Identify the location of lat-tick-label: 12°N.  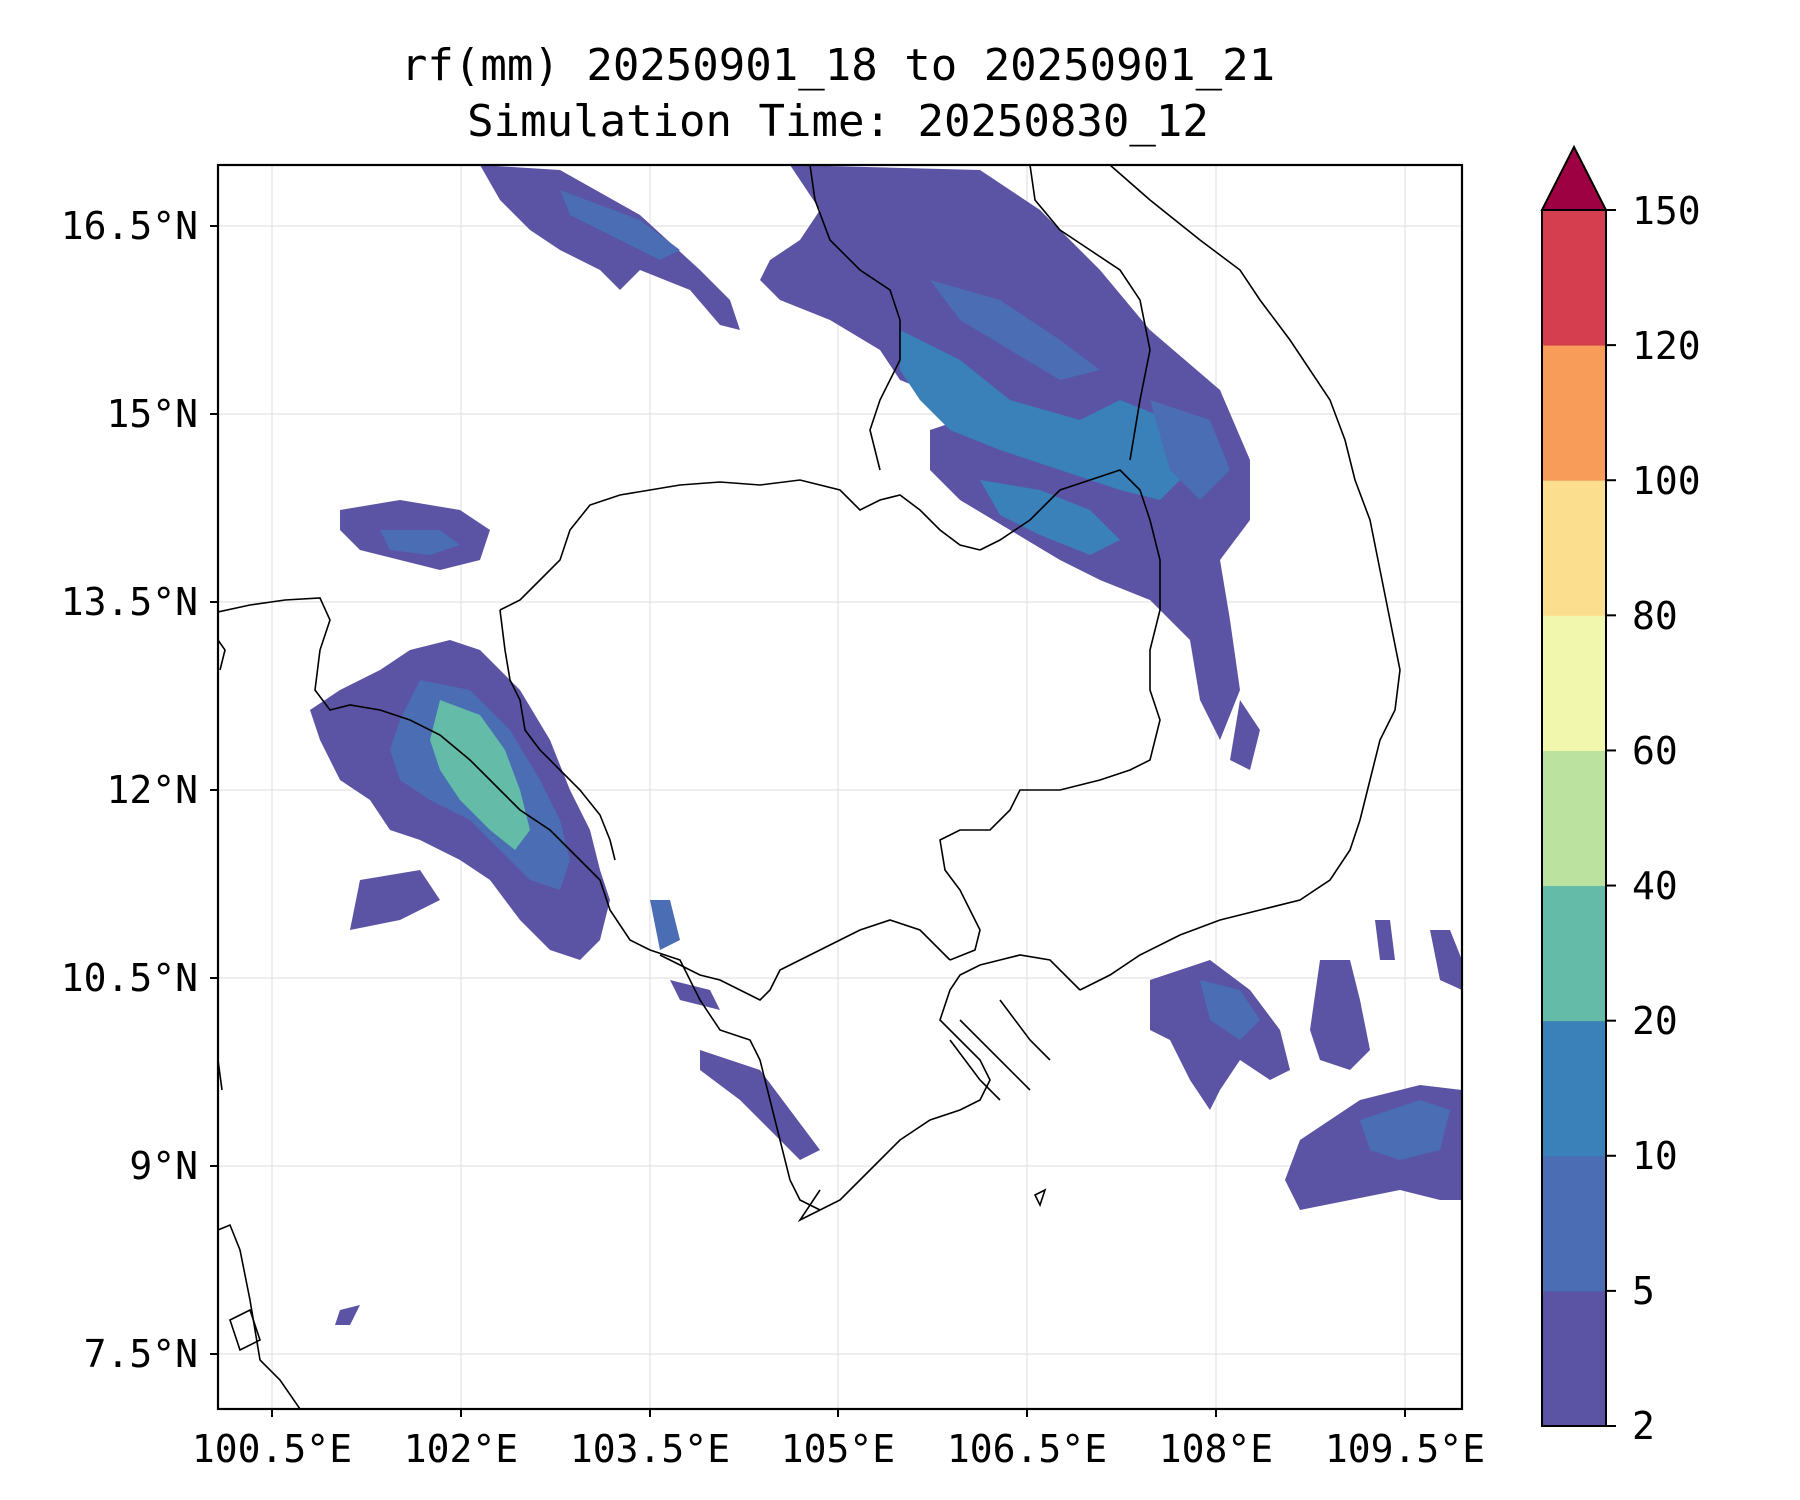
(152, 790).